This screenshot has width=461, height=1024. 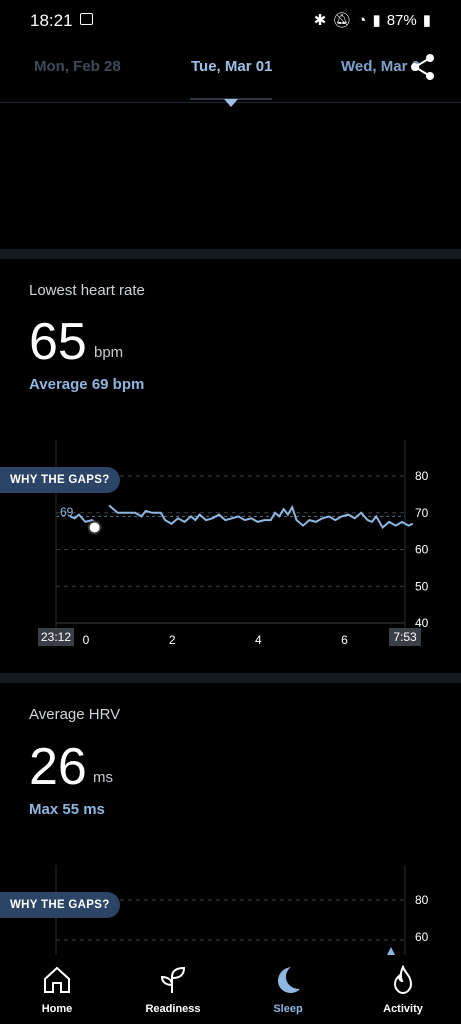 What do you see at coordinates (57, 1009) in the screenshot?
I see `nav-home-label: Home` at bounding box center [57, 1009].